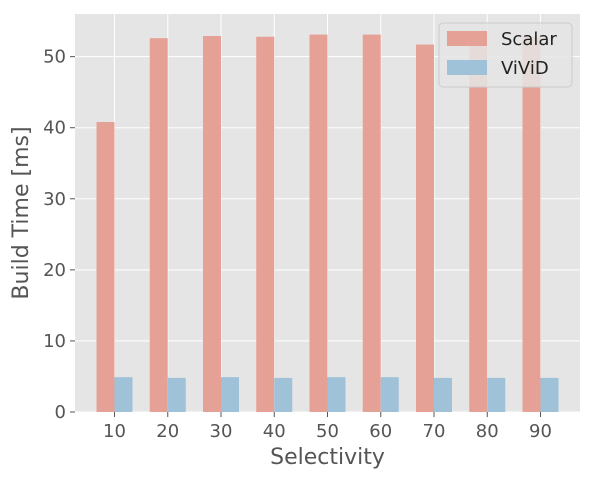  I want to click on x-axis-ticks: 10 20 30 40 50 60 70 80 90, so click(327, 427).